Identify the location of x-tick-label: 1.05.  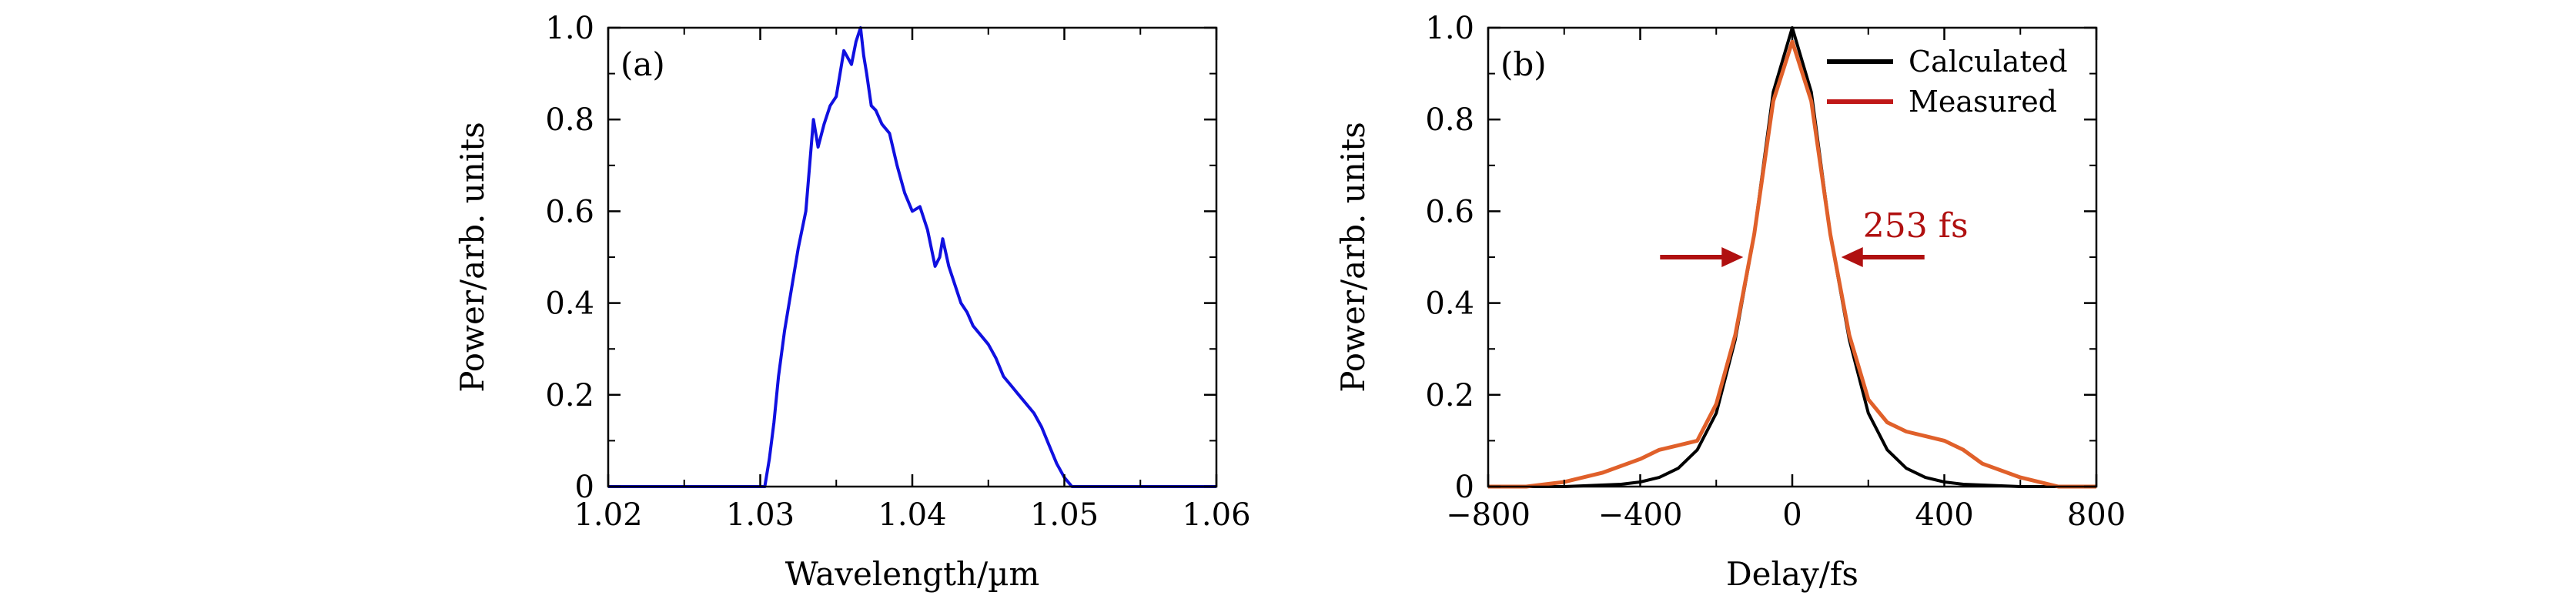
(1064, 515).